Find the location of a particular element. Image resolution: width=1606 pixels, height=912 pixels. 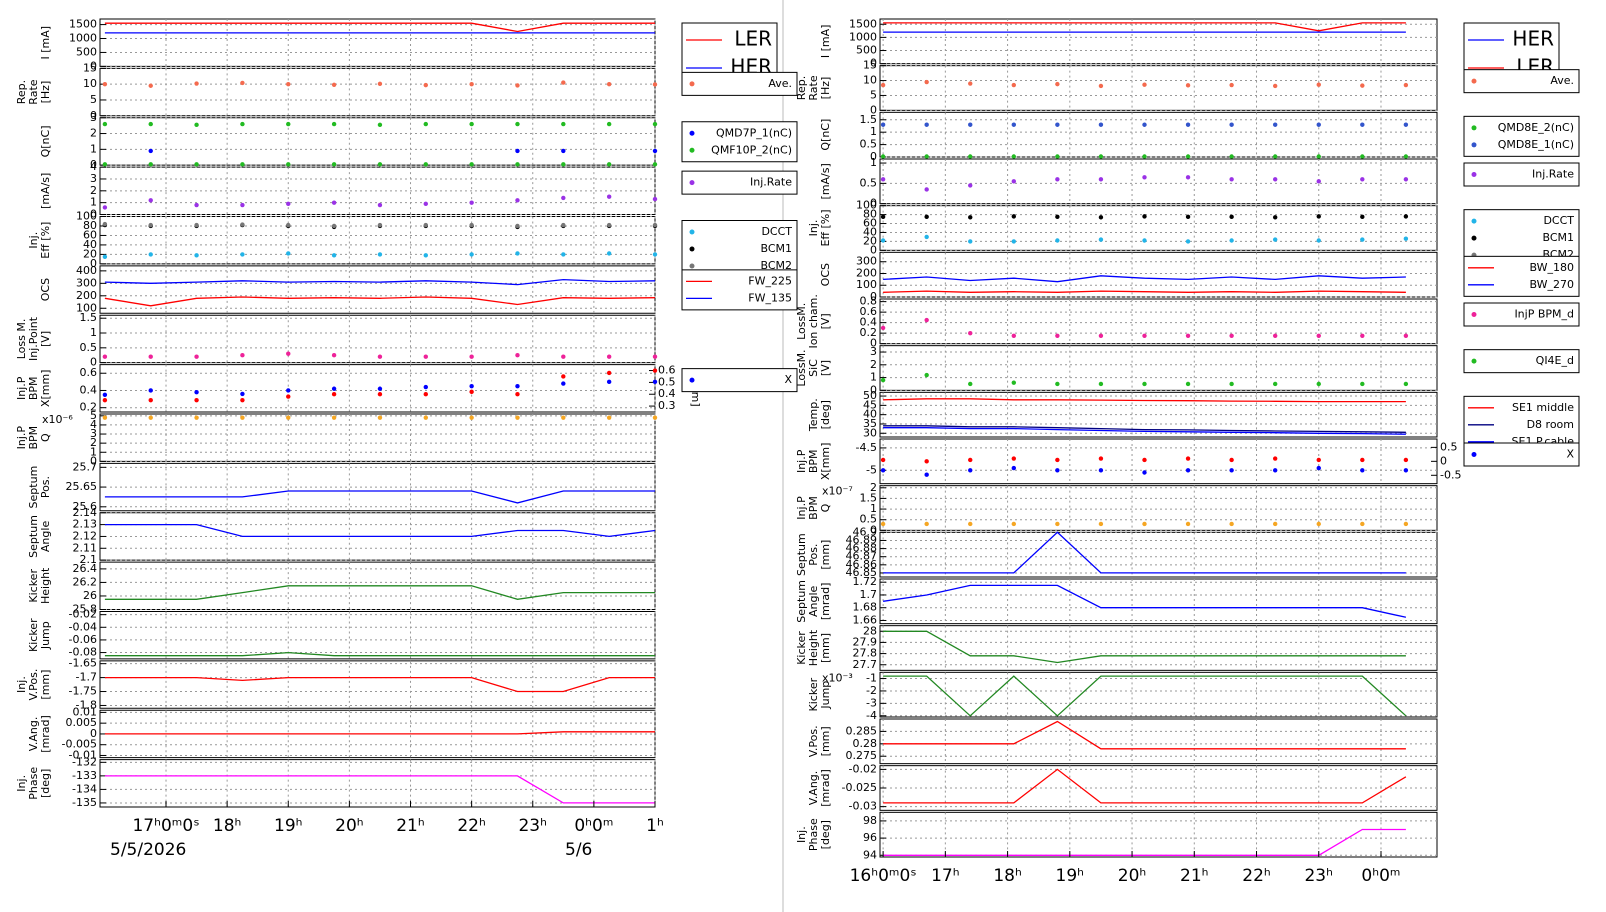

legend-label: BW_270 is located at coordinates (1551, 284).